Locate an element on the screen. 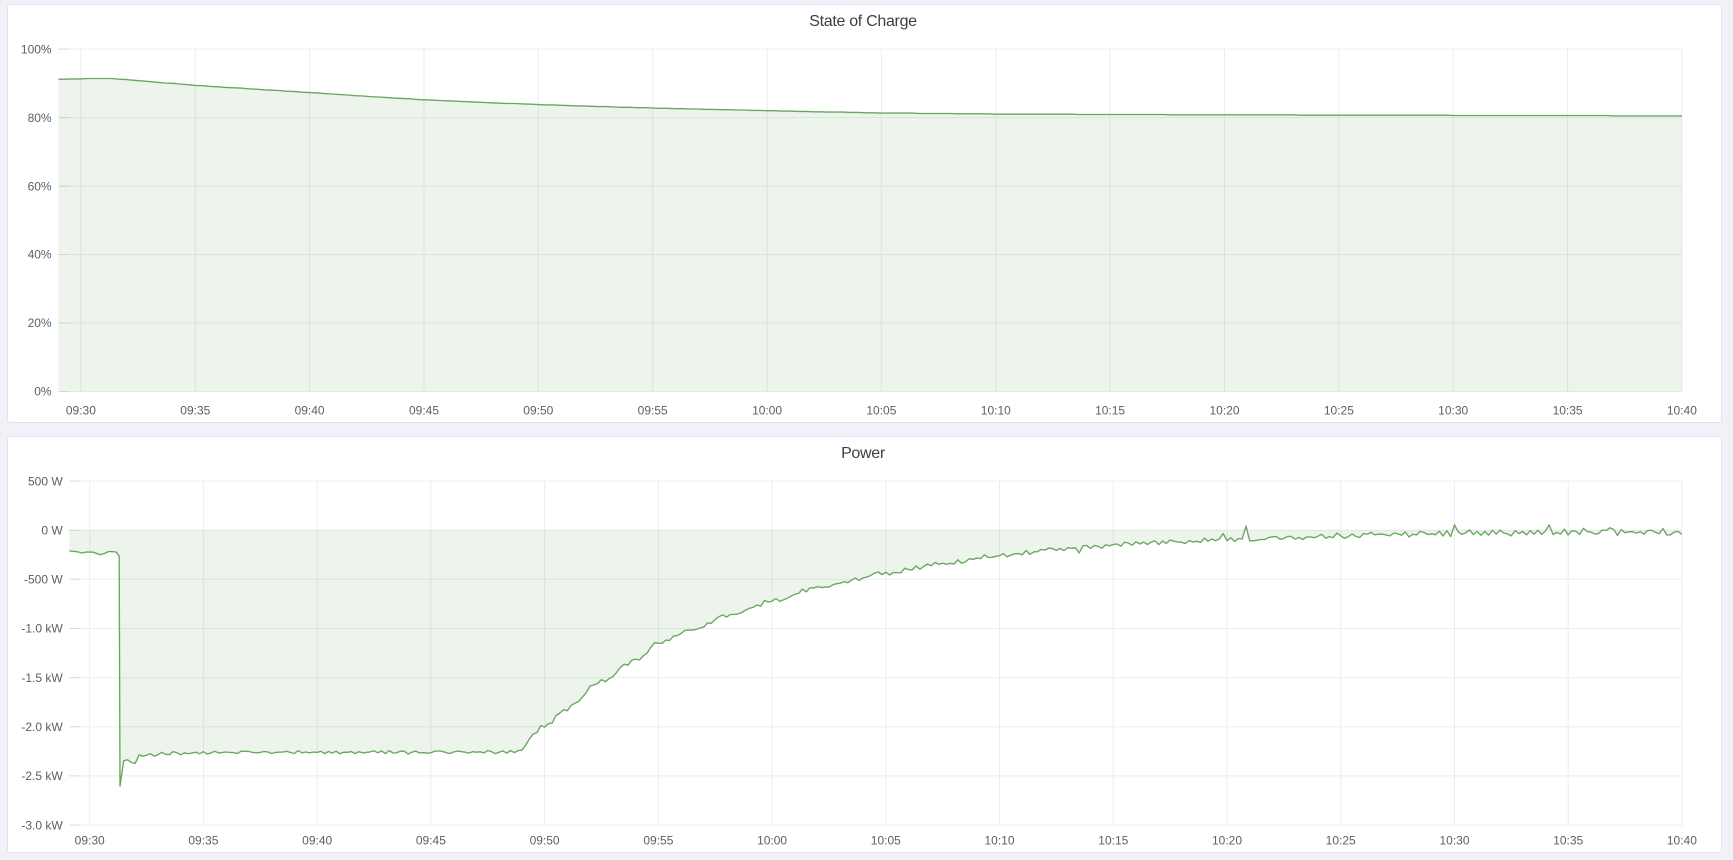 The height and width of the screenshot is (860, 1733). svg-text: 20% is located at coordinates (40, 323).